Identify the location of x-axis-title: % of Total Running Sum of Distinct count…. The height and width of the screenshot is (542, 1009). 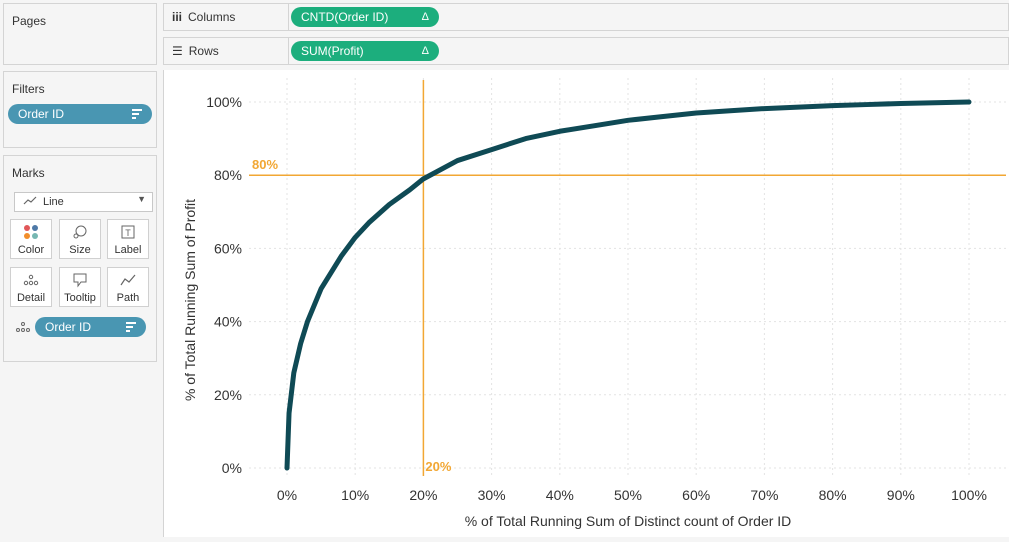
(628, 521).